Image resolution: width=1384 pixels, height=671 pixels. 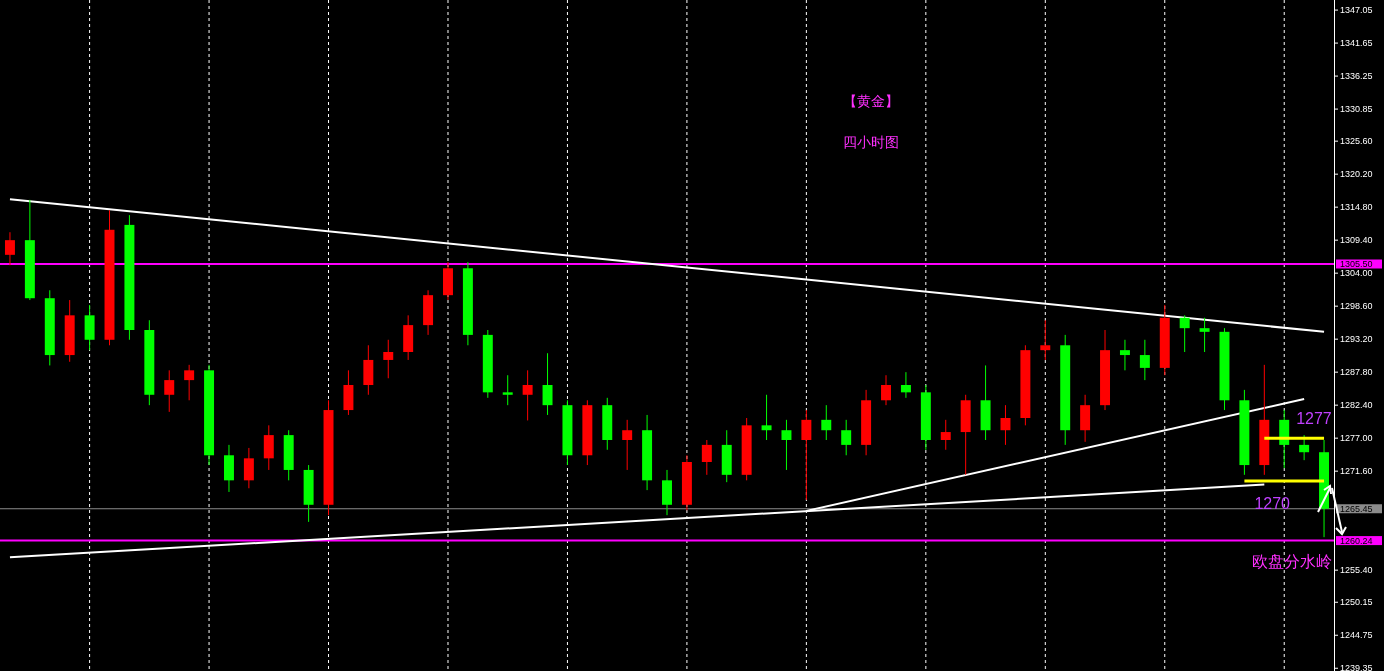 I want to click on annotation: 欧盘分水岭, so click(x=1292, y=561).